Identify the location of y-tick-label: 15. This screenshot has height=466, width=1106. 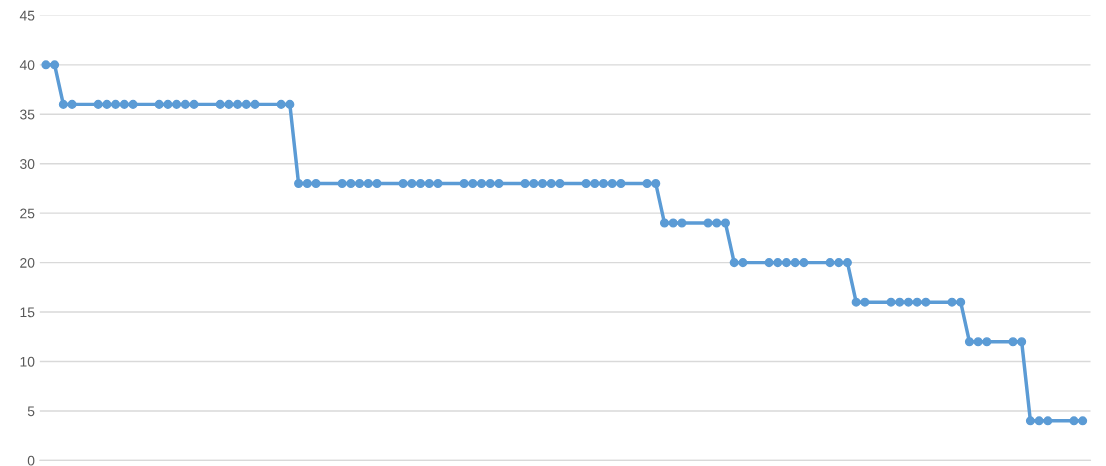
(27, 312).